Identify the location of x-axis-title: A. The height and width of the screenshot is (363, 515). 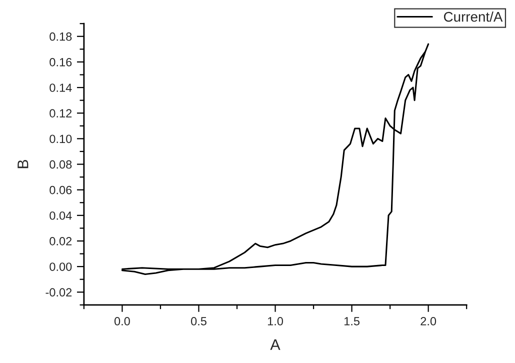
(275, 344).